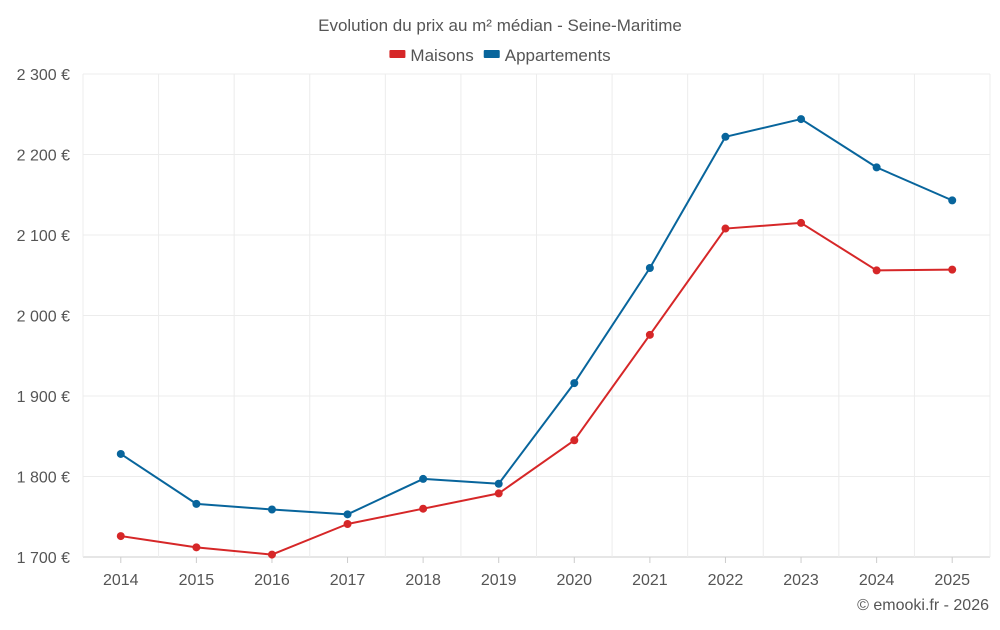 This screenshot has width=1000, height=630. I want to click on x-tick-label: 2018, so click(423, 580).